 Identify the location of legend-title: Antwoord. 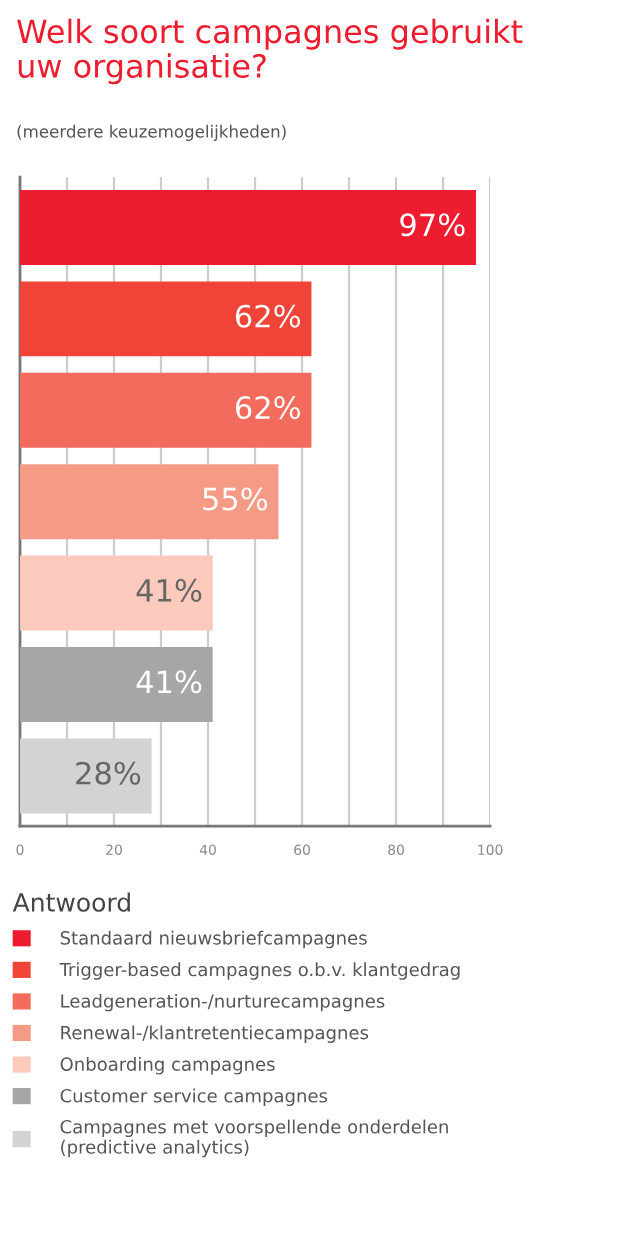
(71, 902).